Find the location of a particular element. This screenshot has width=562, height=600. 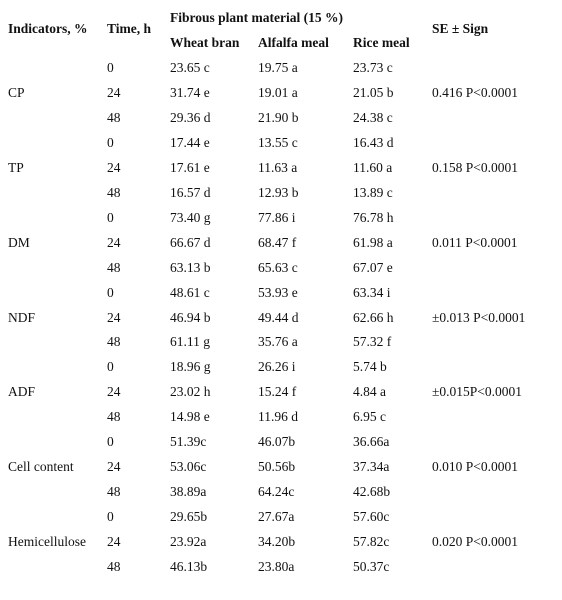

cell-value: 61.98 a is located at coordinates (373, 242).